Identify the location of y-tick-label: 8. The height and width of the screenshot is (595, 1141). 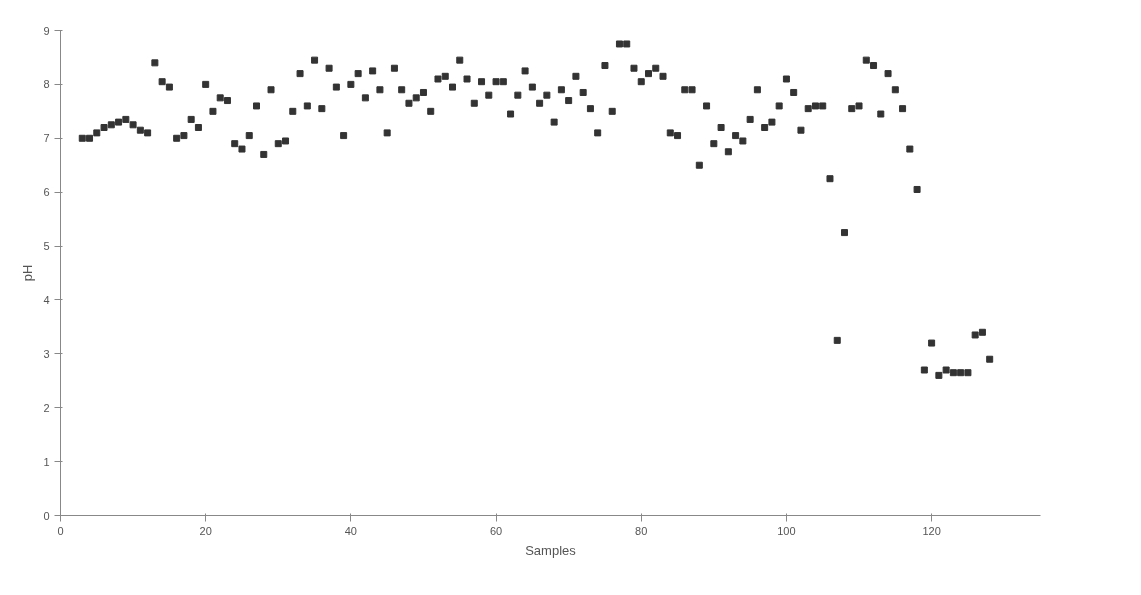
(46, 84).